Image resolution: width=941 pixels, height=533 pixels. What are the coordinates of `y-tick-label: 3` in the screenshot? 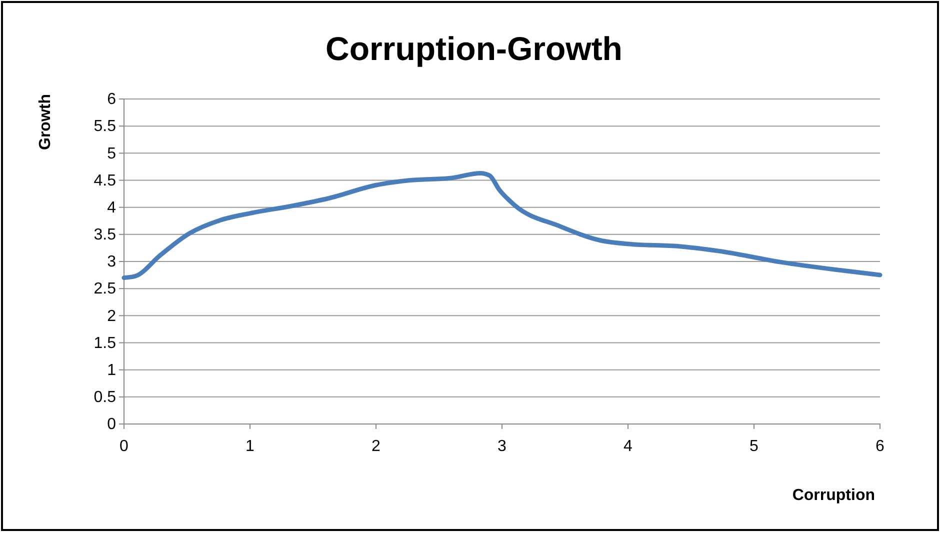 It's located at (111, 262).